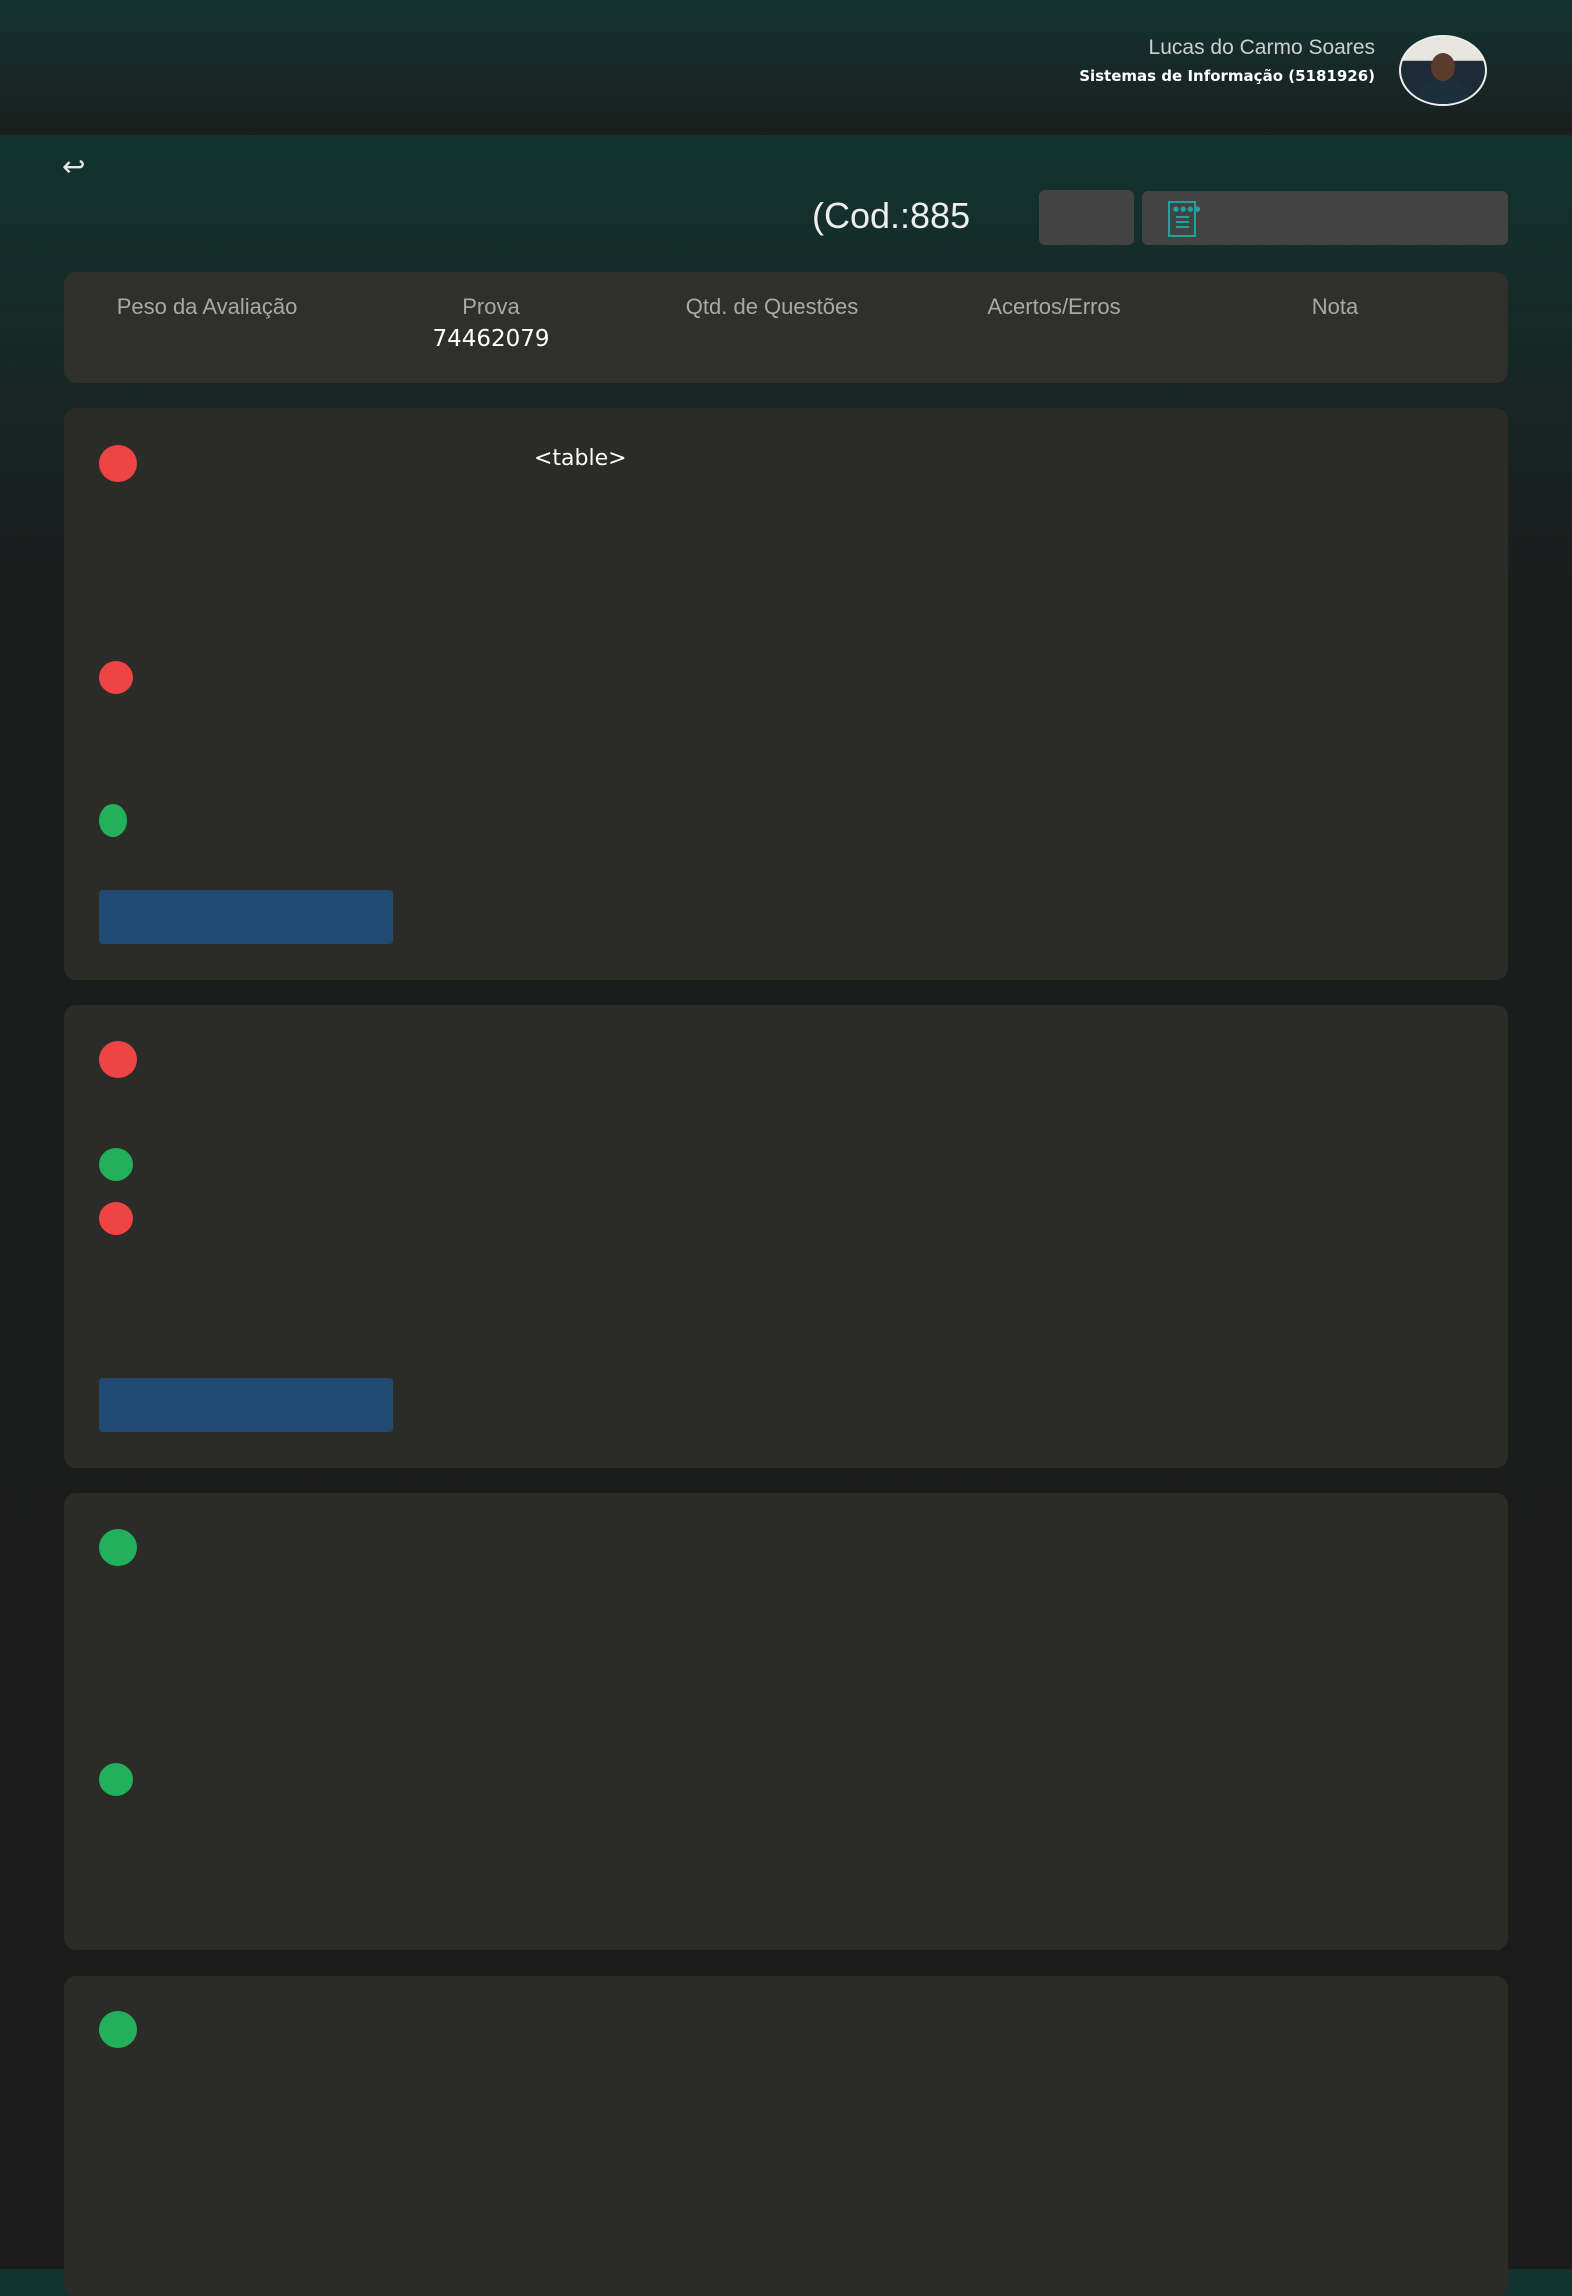 This screenshot has width=1572, height=2296. What do you see at coordinates (891, 215) in the screenshot?
I see `exam-code: (Cod.:885` at bounding box center [891, 215].